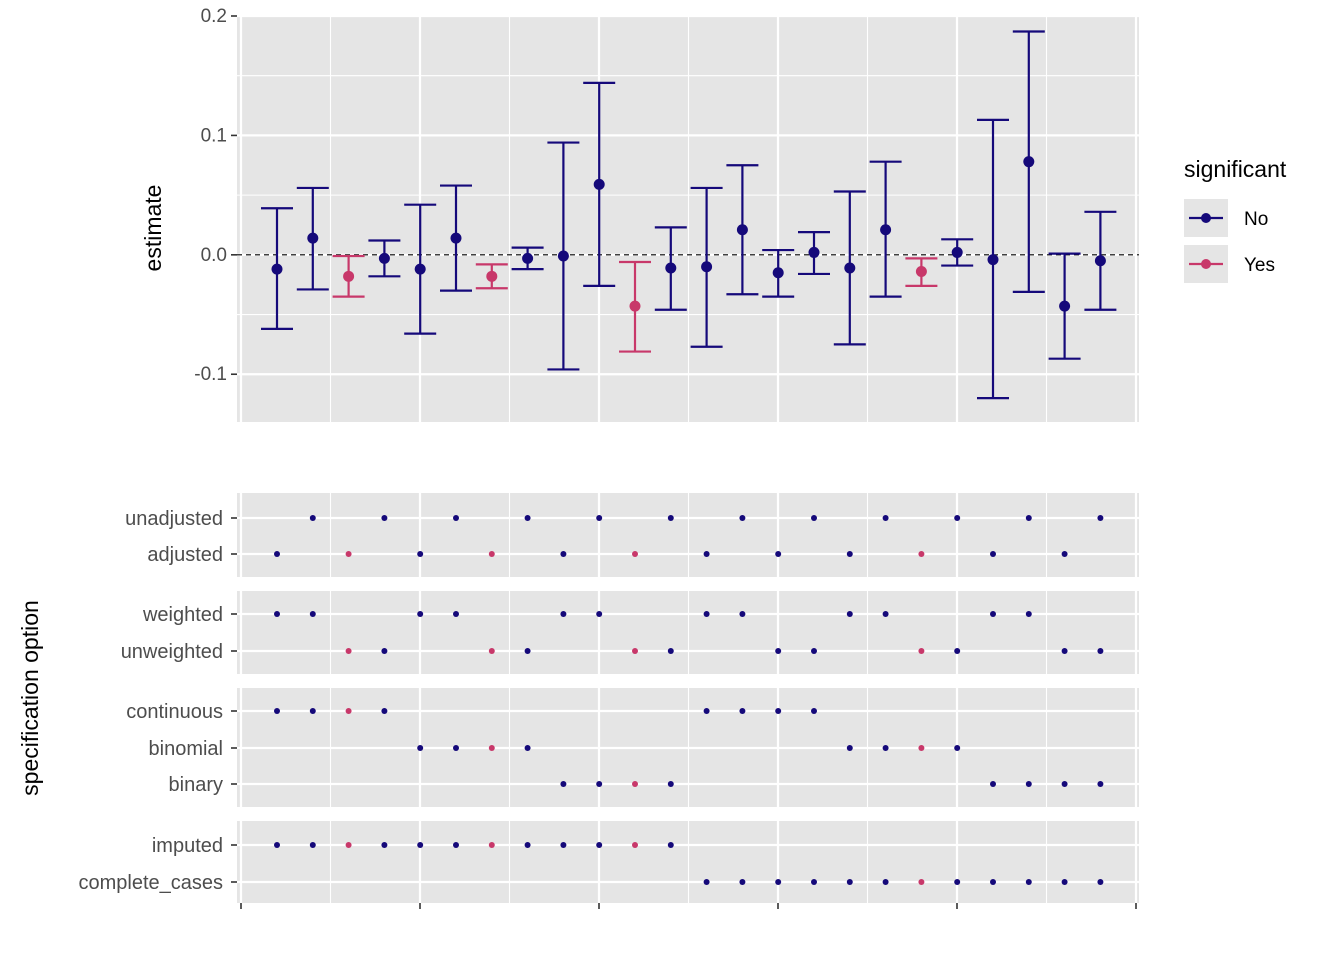 The height and width of the screenshot is (965, 1344). I want to click on estimate-ytick-label: 0.0, so click(214, 255).